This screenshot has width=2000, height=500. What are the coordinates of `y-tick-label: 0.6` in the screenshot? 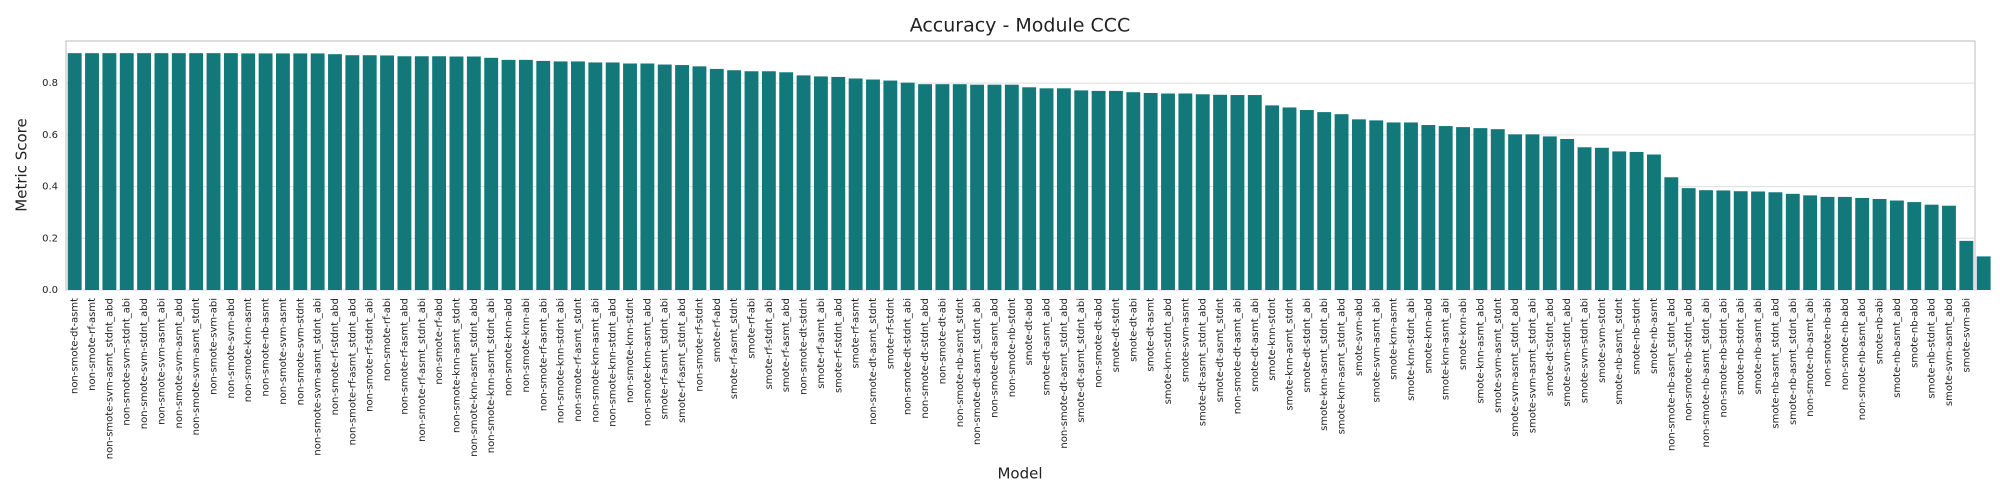 It's located at (50, 135).